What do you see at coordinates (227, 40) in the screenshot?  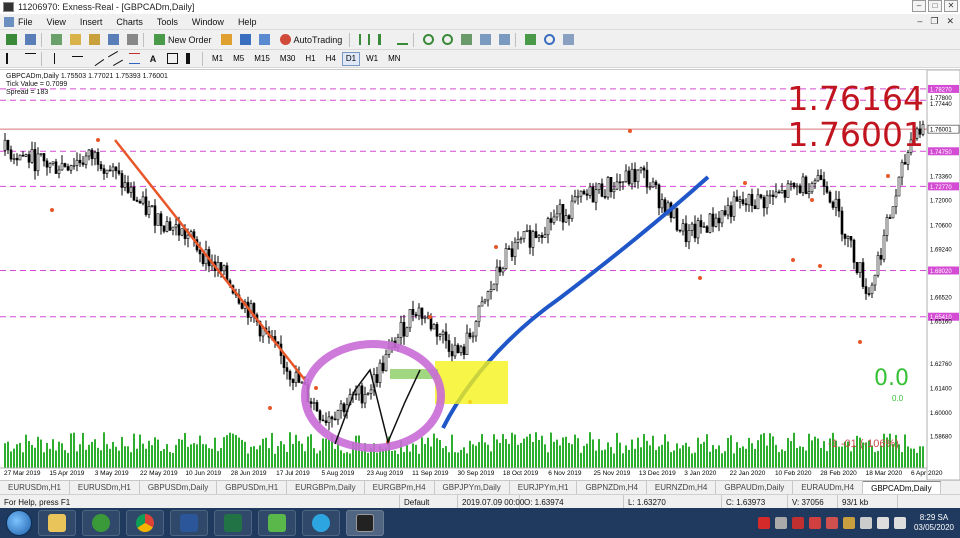 I see `metaeditor-button` at bounding box center [227, 40].